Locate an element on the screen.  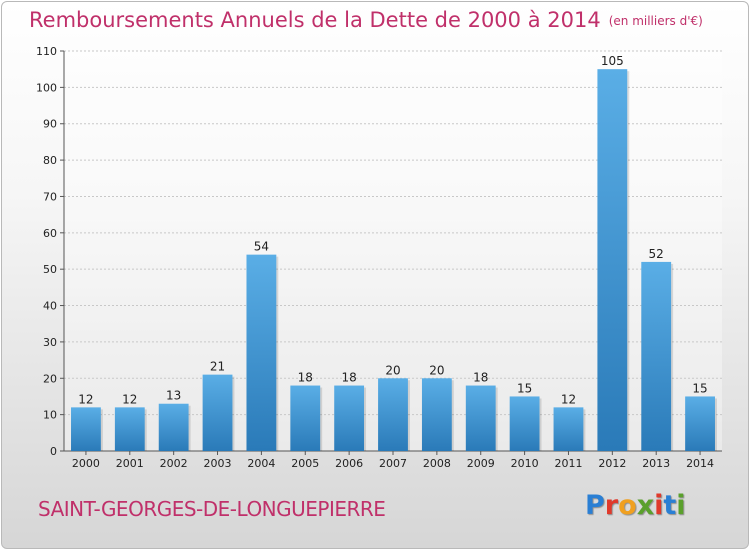
x-tick-label: 2010 is located at coordinates (525, 463).